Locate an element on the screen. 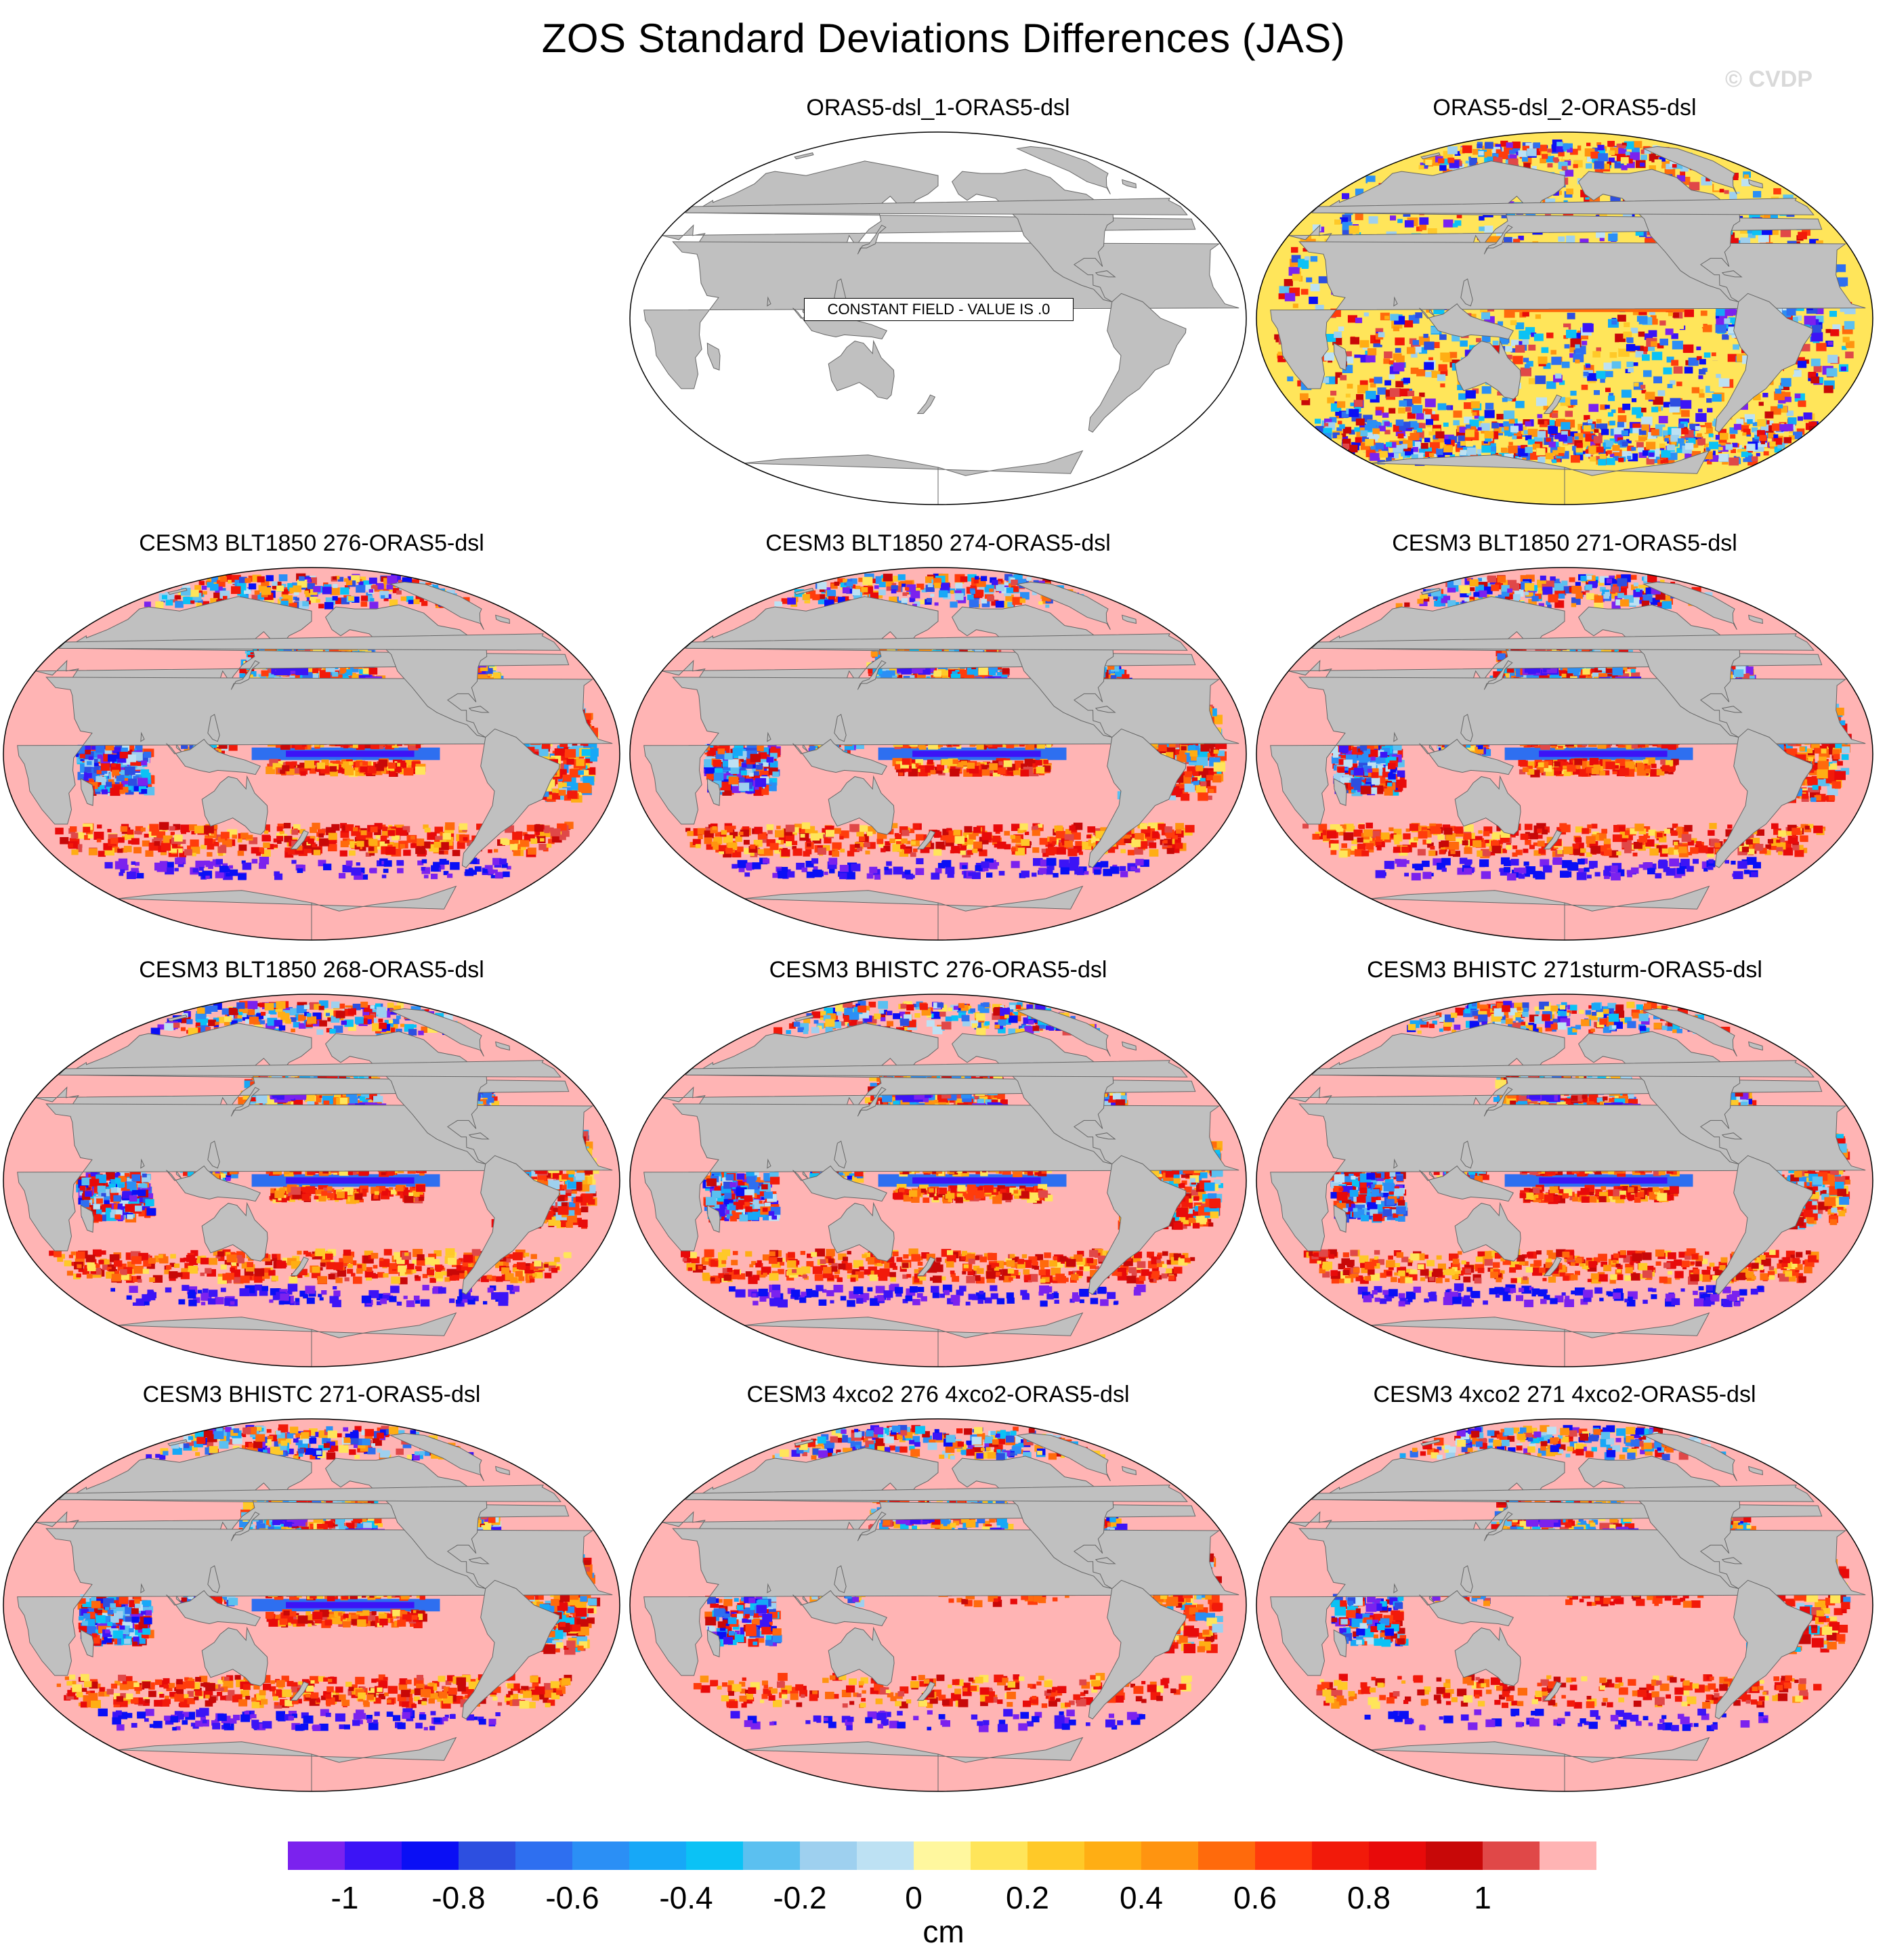 This screenshot has width=1887, height=1960. map-panel: CESM3 BHISTC 271sturm-ORAS5-dsl is located at coordinates (1565, 1167).